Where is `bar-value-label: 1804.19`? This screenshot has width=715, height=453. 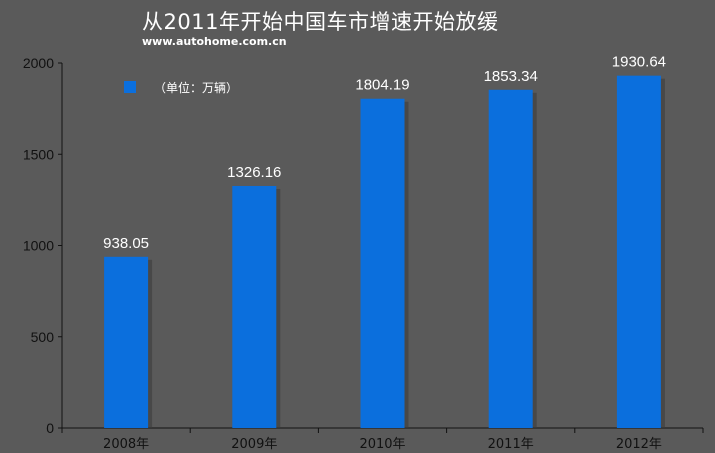
bar-value-label: 1804.19 is located at coordinates (382, 85).